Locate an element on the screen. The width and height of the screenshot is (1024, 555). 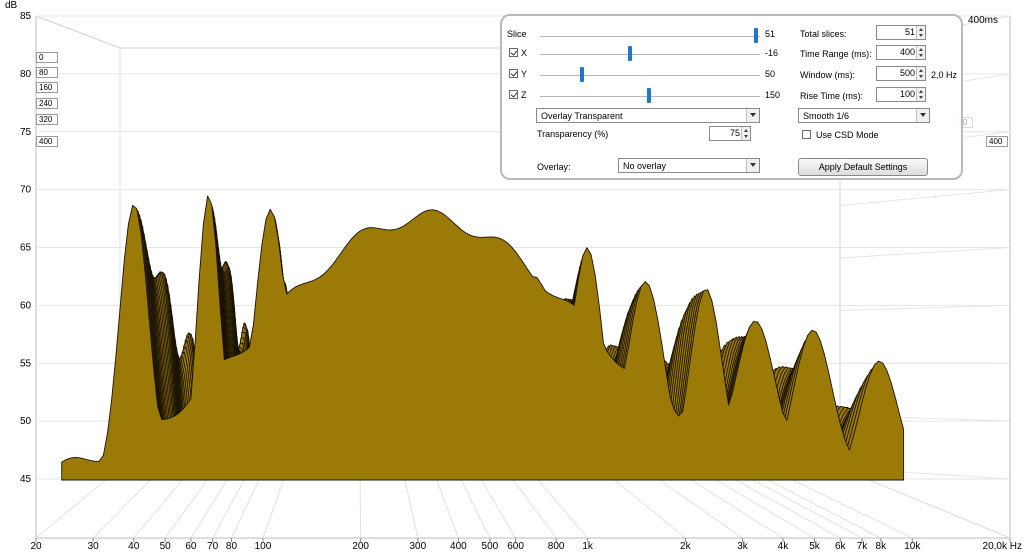
rise-time-label: Rise Time (ms): is located at coordinates (831, 96).